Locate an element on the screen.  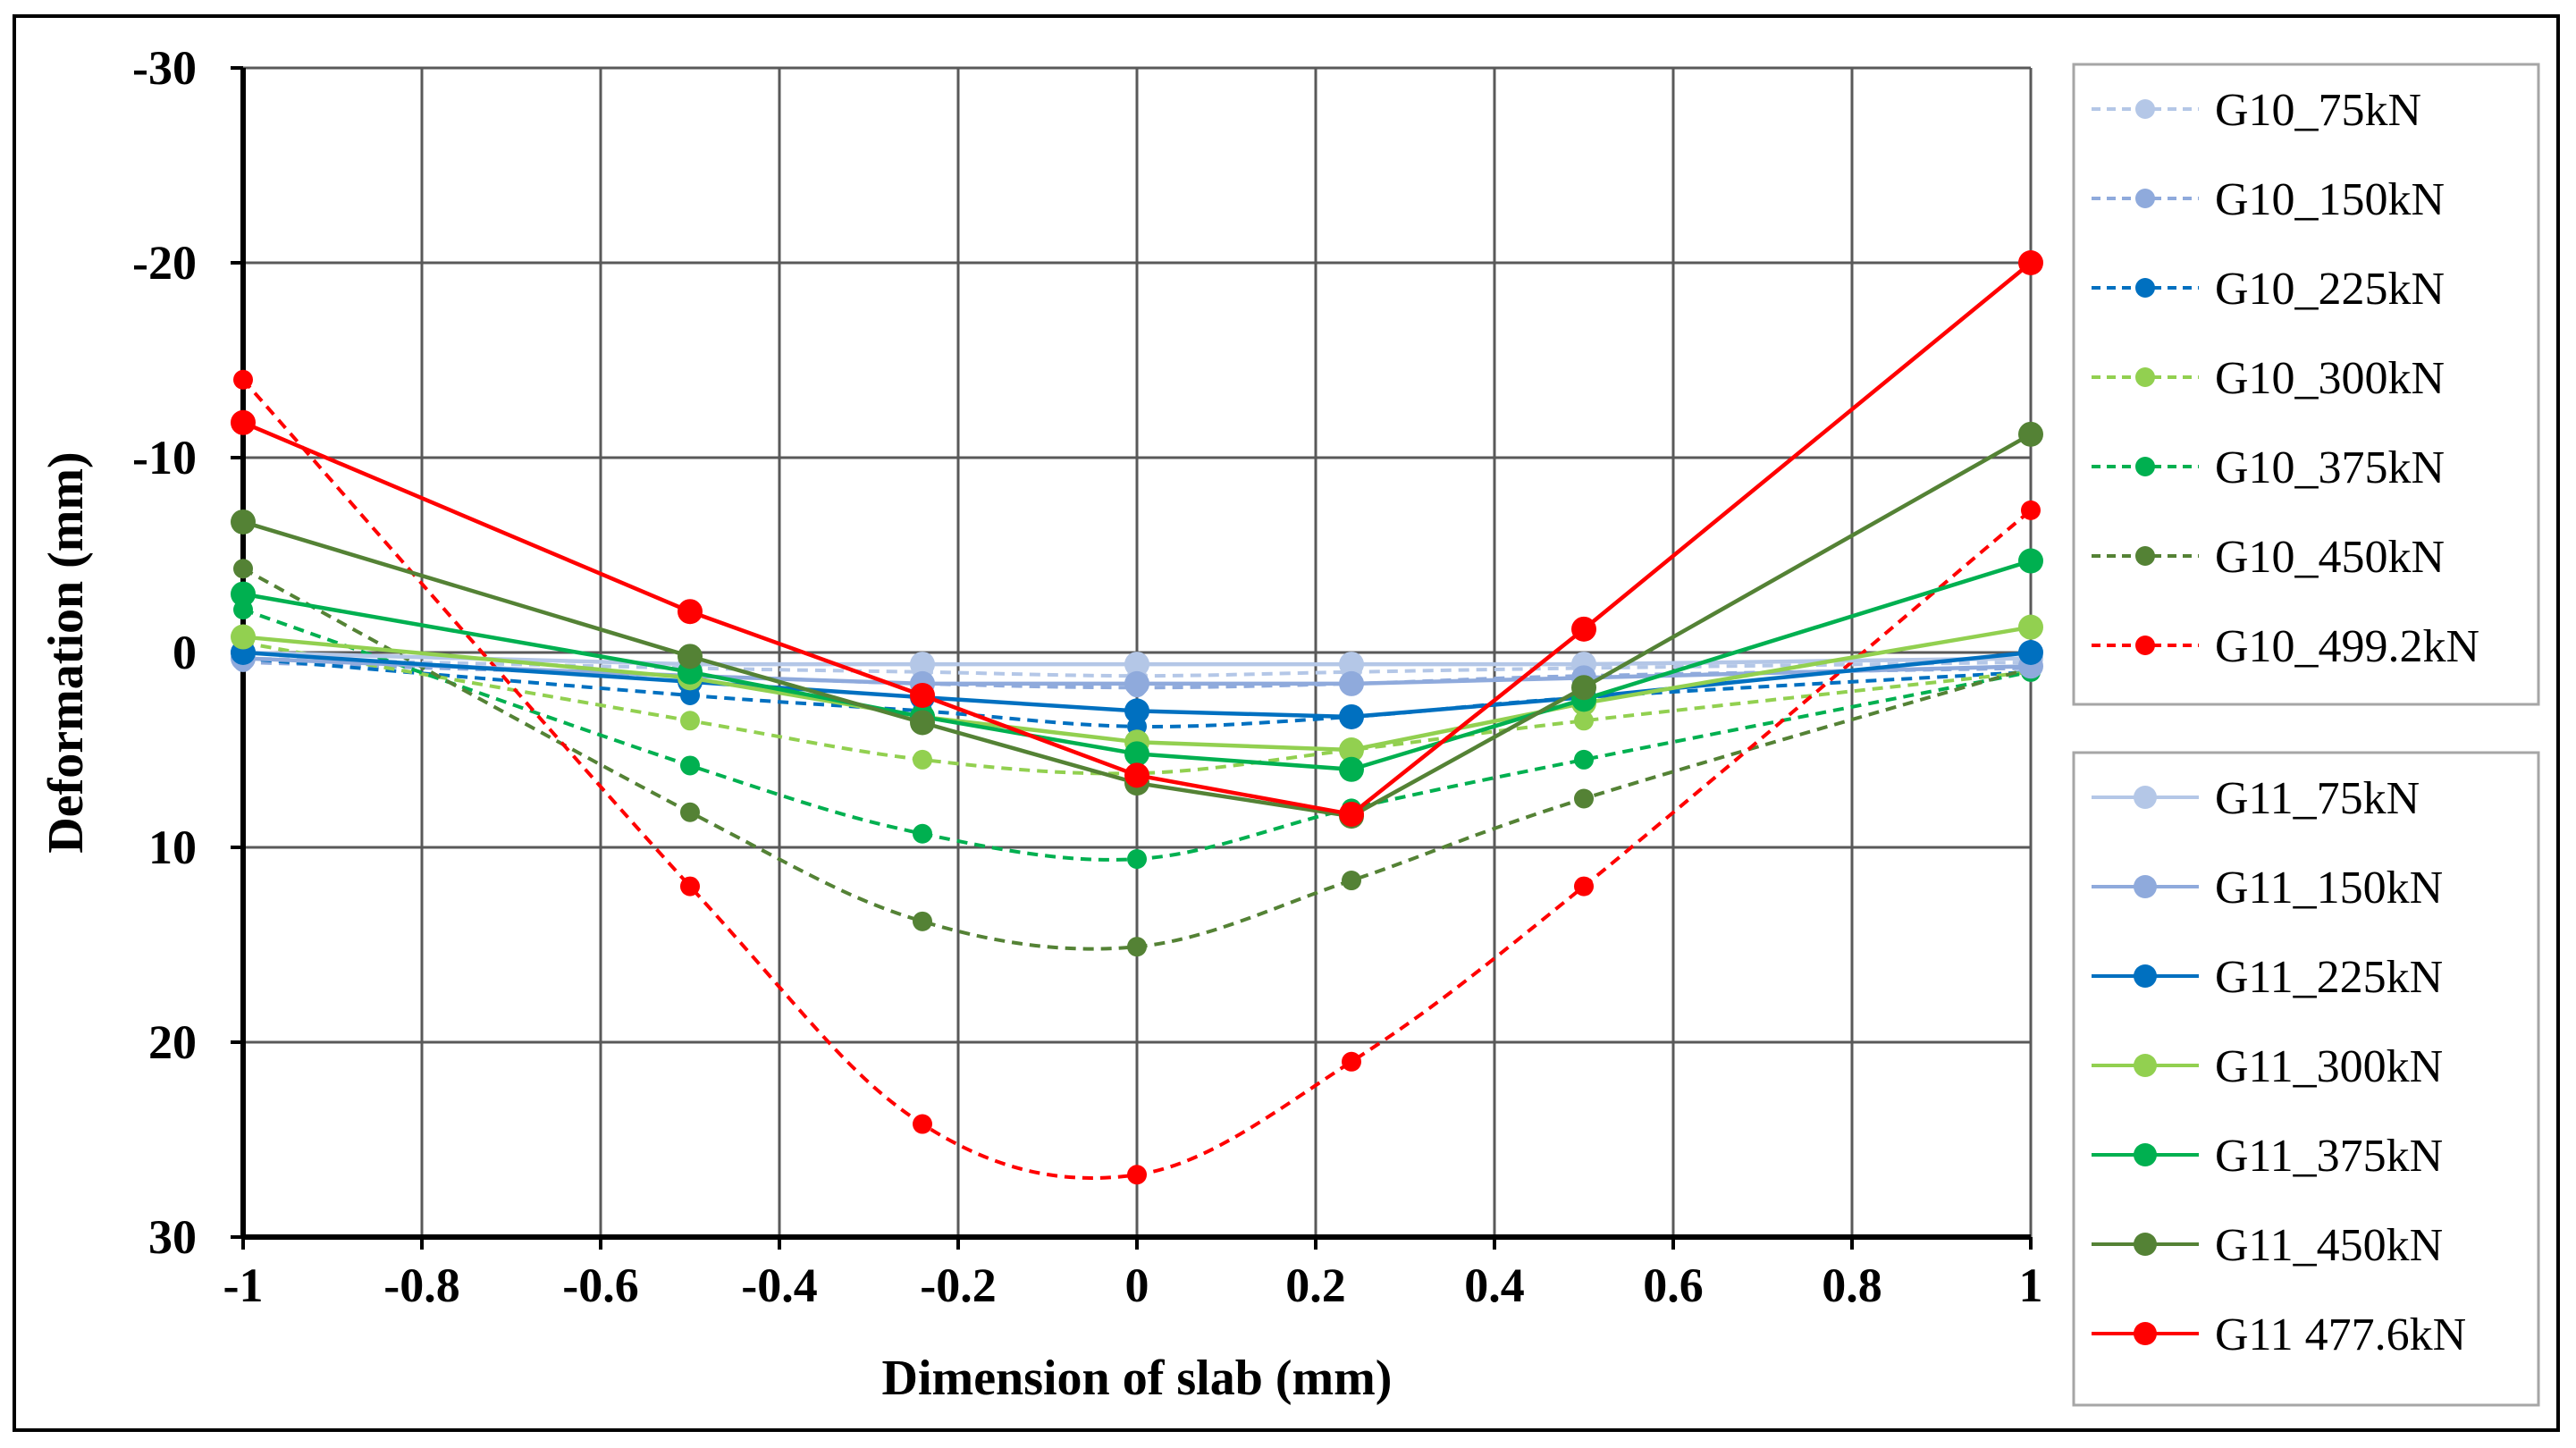
legend-item: G10_75kN is located at coordinates (2257, 110).